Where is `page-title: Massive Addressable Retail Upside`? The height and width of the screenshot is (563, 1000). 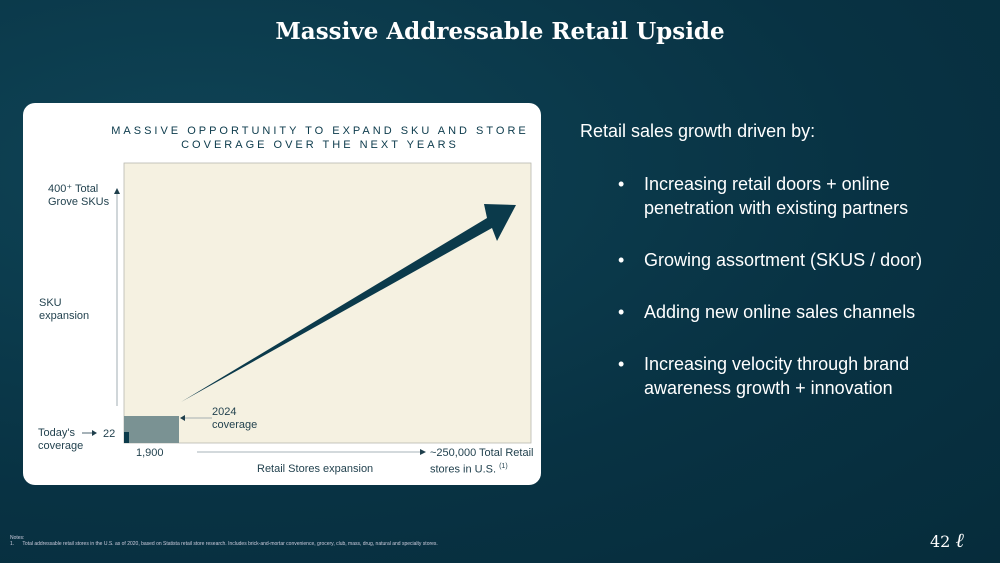
page-title: Massive Addressable Retail Upside is located at coordinates (500, 31).